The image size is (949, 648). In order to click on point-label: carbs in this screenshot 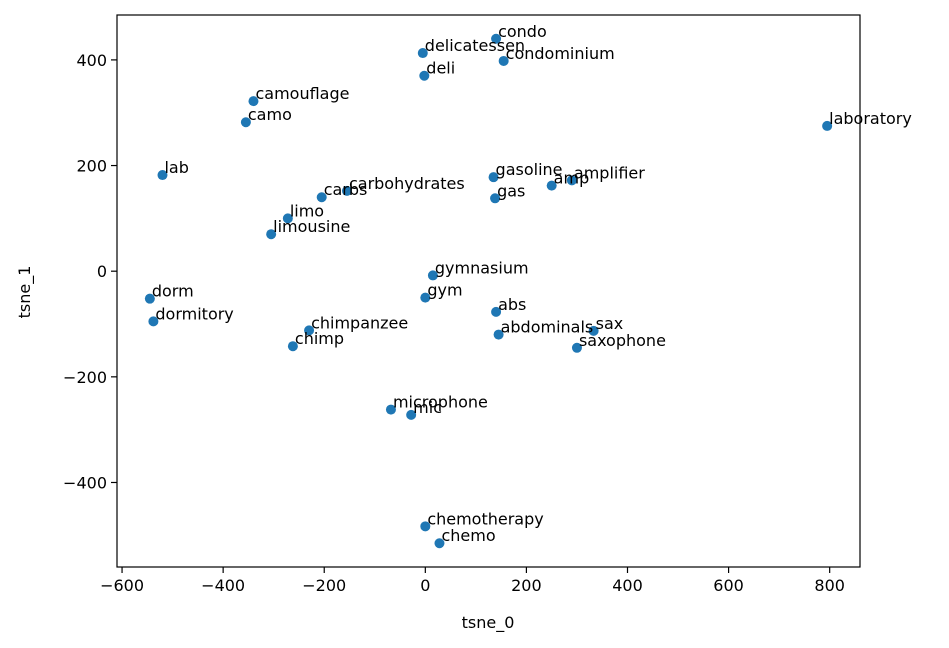, I will do `click(346, 189)`.